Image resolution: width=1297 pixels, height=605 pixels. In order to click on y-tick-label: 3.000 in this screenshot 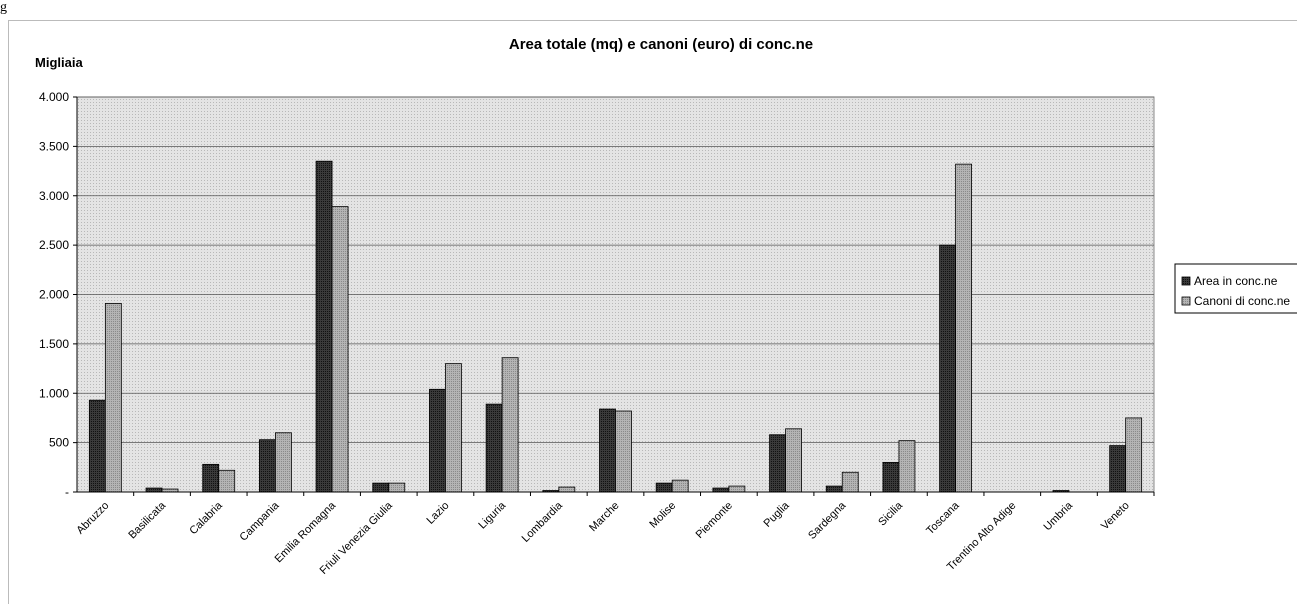, I will do `click(54, 196)`.